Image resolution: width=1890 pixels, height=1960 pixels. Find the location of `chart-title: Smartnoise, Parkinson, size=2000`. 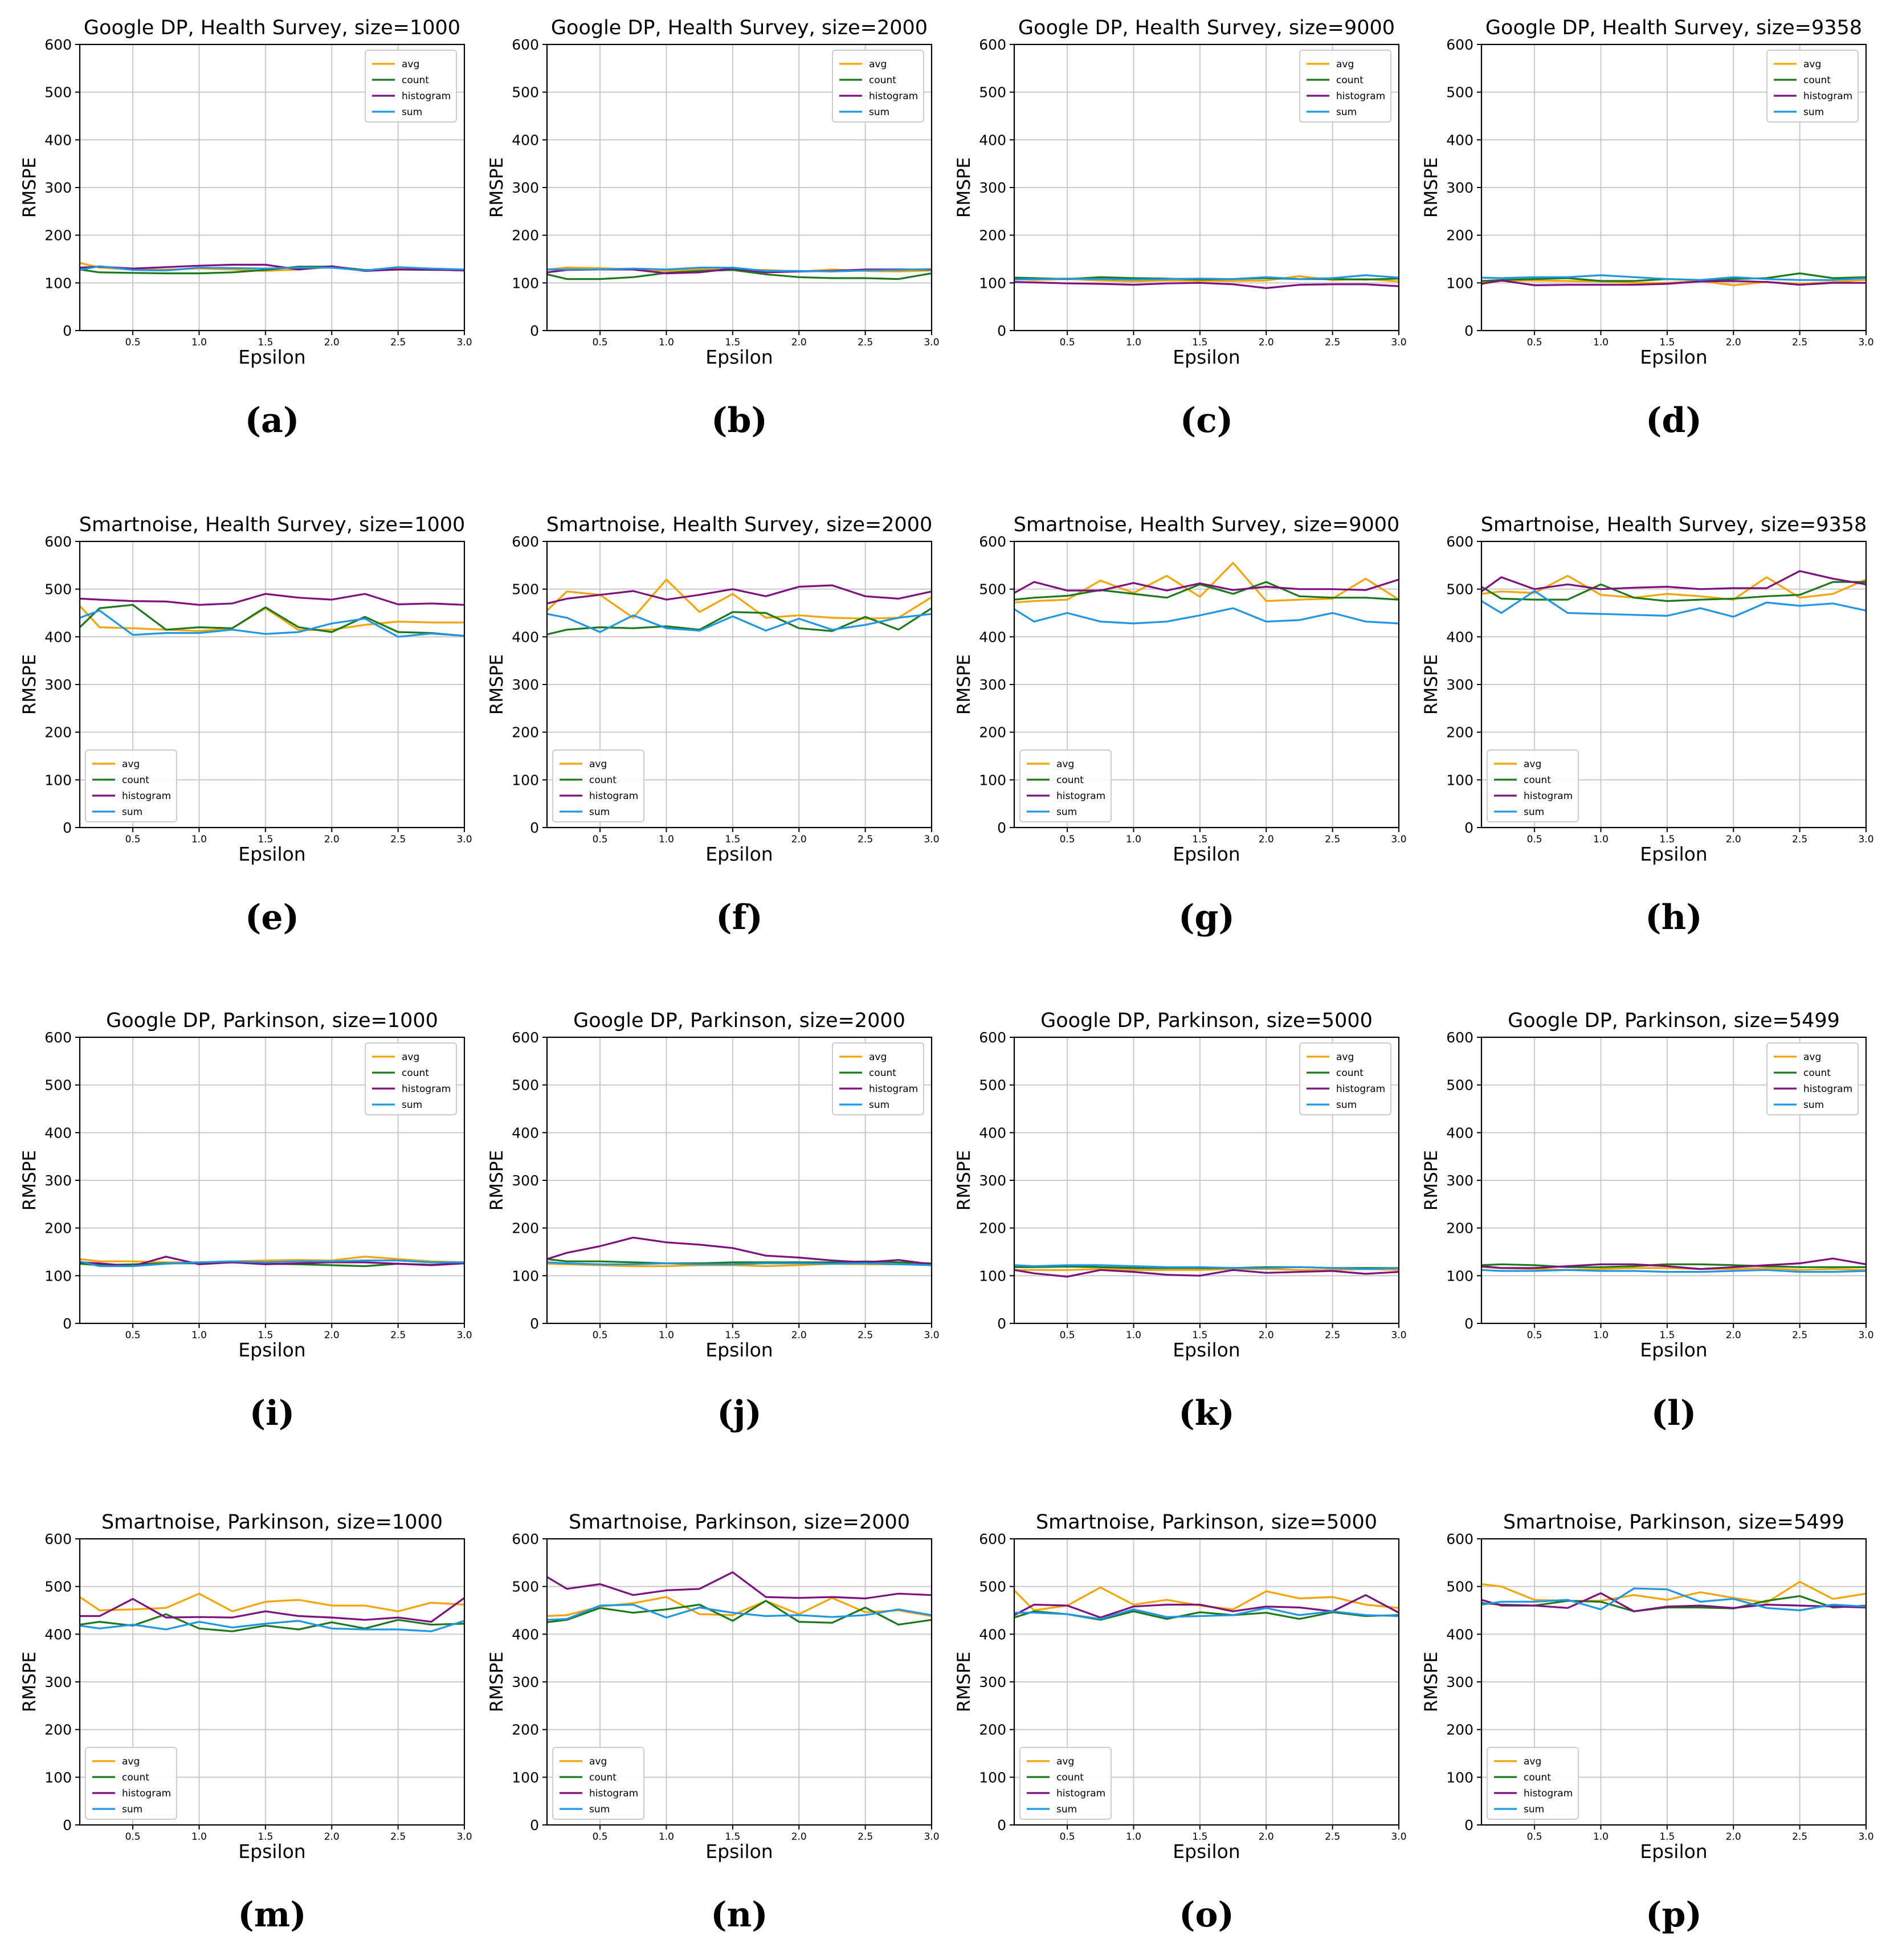

chart-title: Smartnoise, Parkinson, size=2000 is located at coordinates (740, 1522).